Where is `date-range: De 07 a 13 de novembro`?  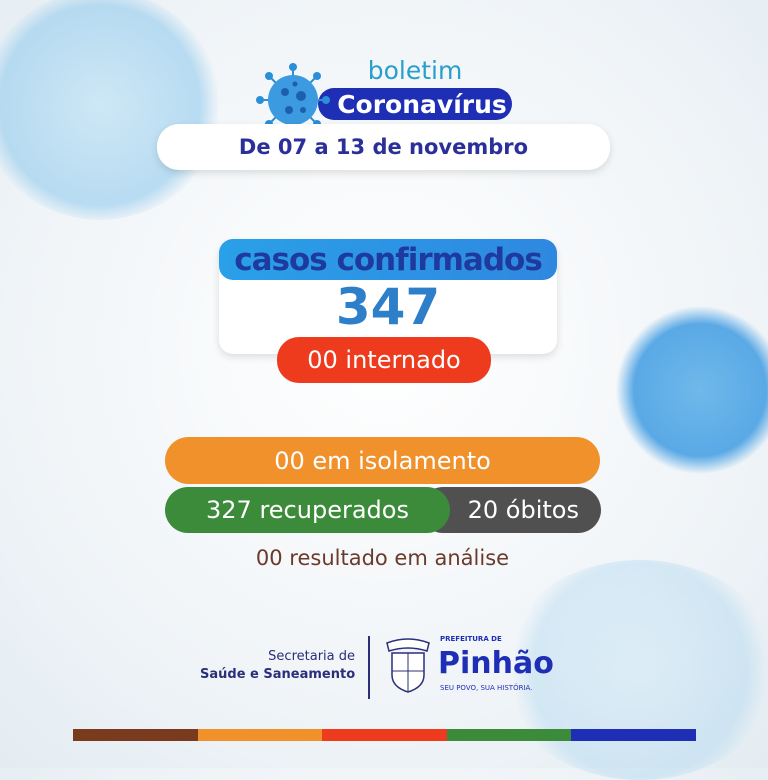
date-range: De 07 a 13 de novembro is located at coordinates (383, 147).